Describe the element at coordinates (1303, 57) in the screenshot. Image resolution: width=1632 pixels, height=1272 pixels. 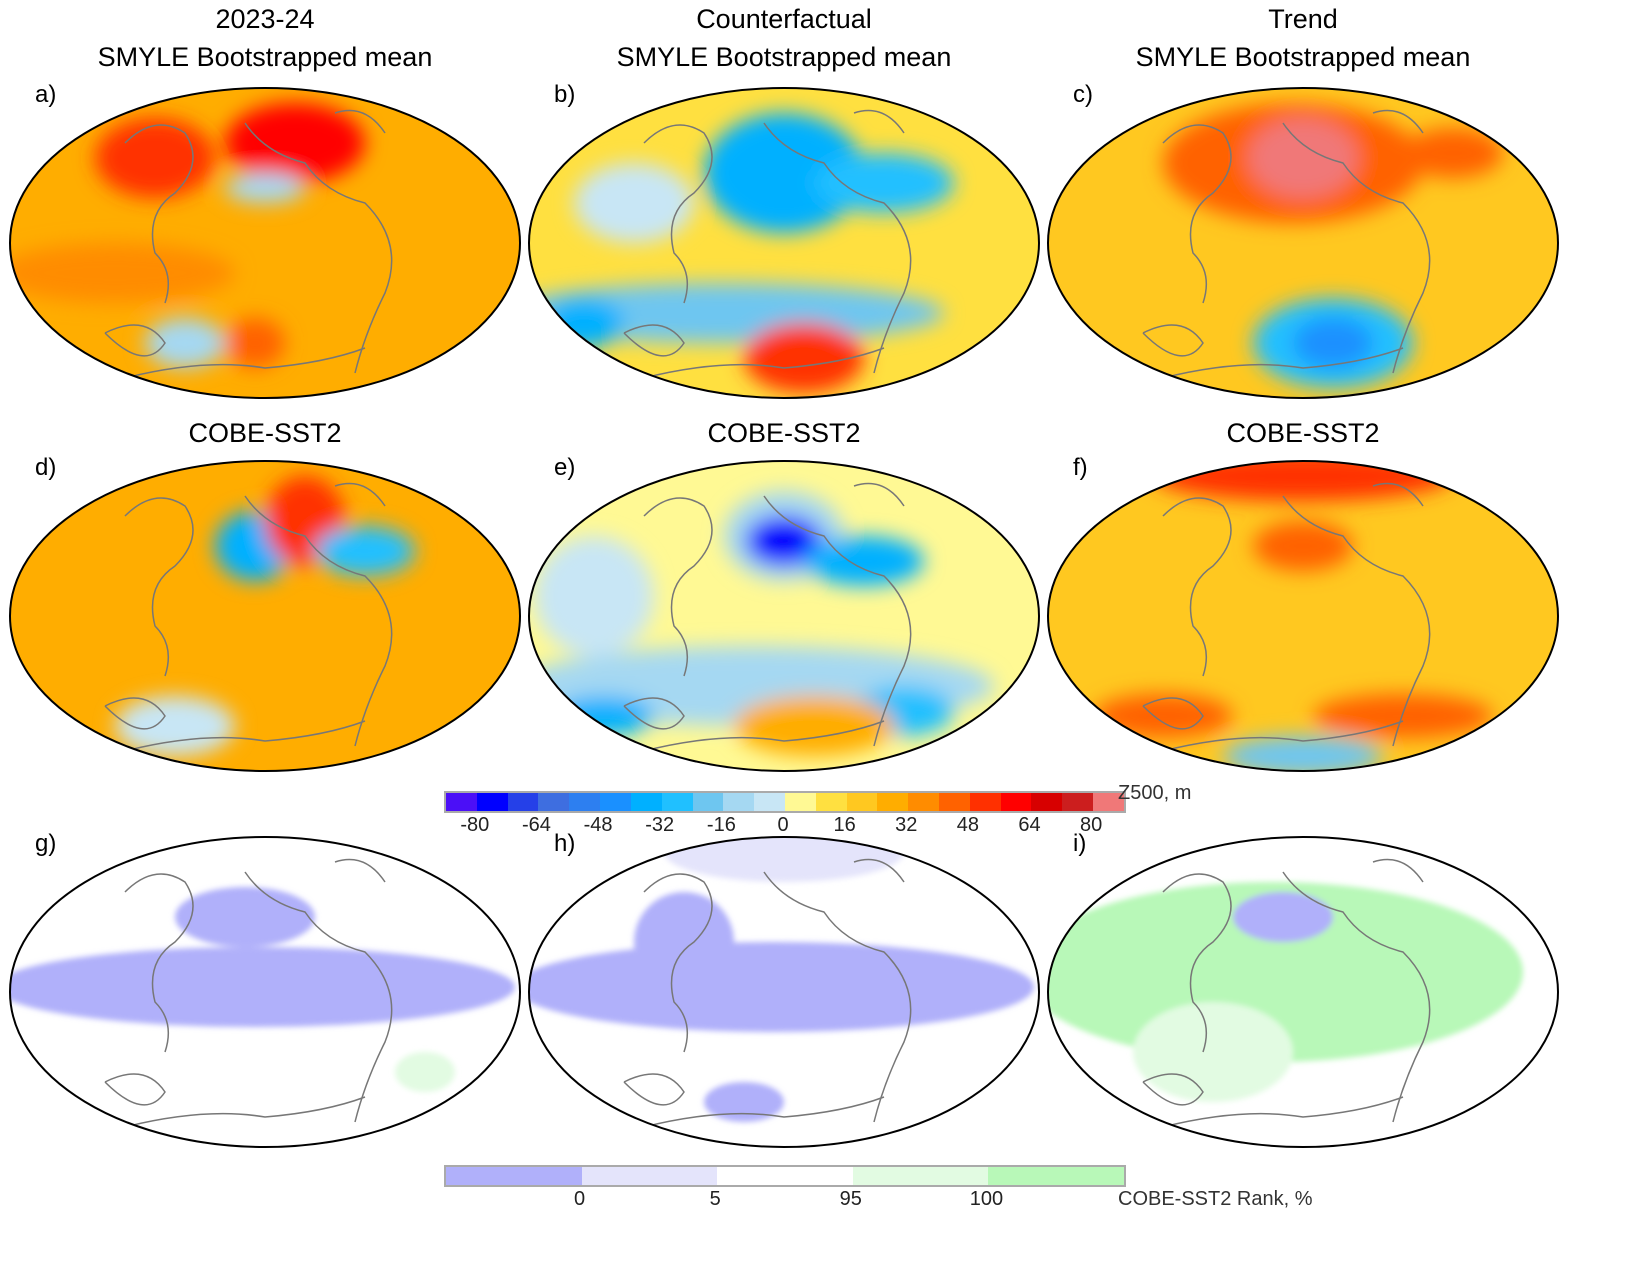
I see `col3-subtitle: SMYLE Bootstrapped mean` at that location.